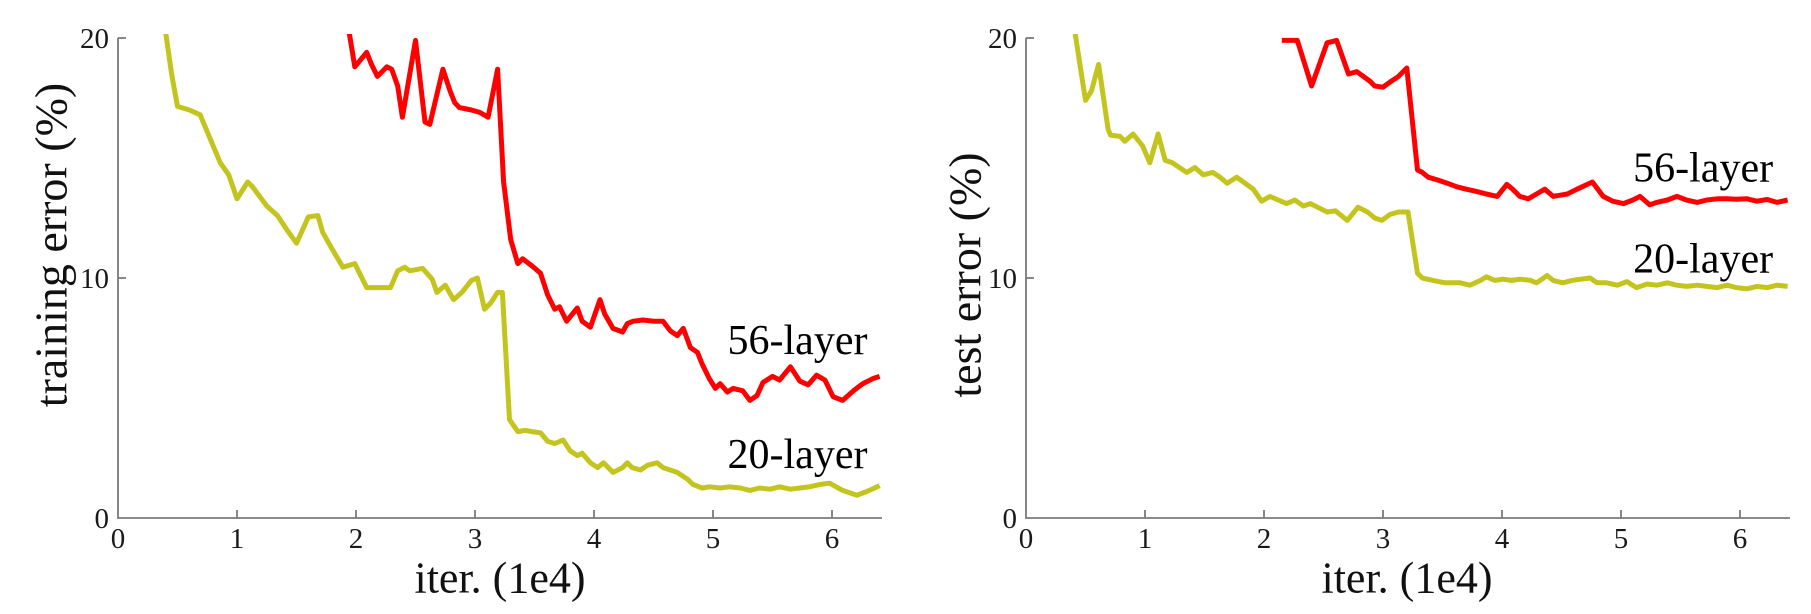  I want to click on x-axis-label-left: iter. (1e4), so click(500, 578).